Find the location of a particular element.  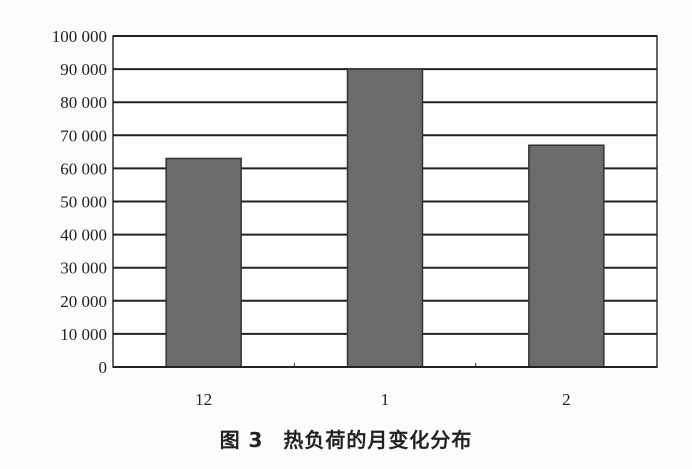

y-tick-label: 80 000 is located at coordinates (83, 102).